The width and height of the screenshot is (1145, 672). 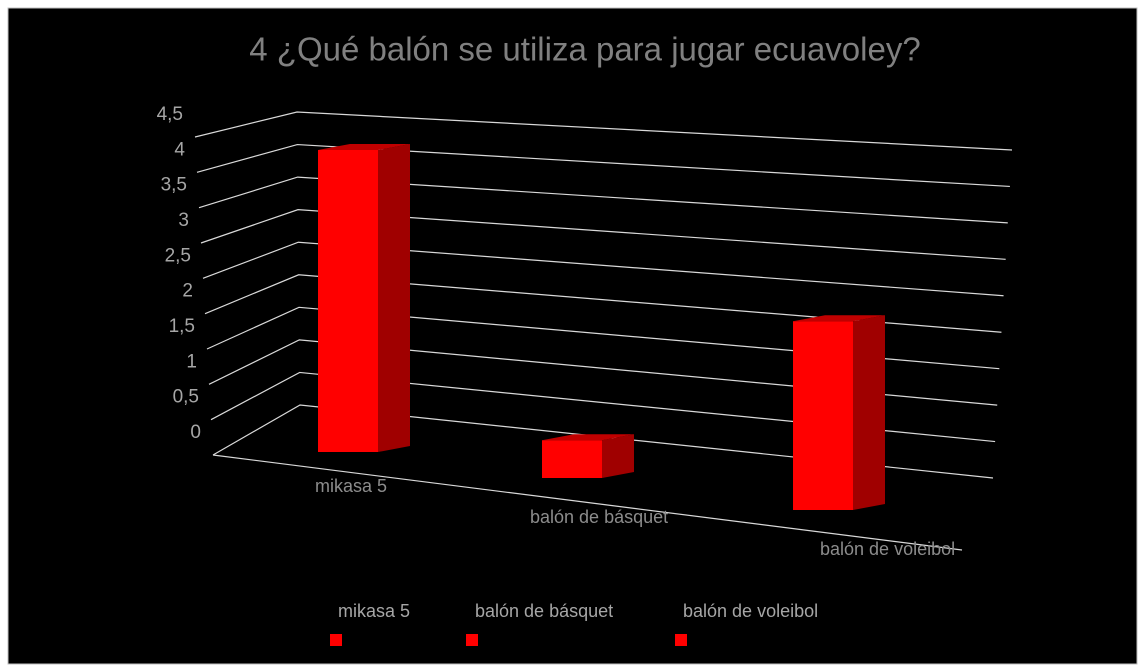 I want to click on y-tick-label: 1,5, so click(x=182, y=326).